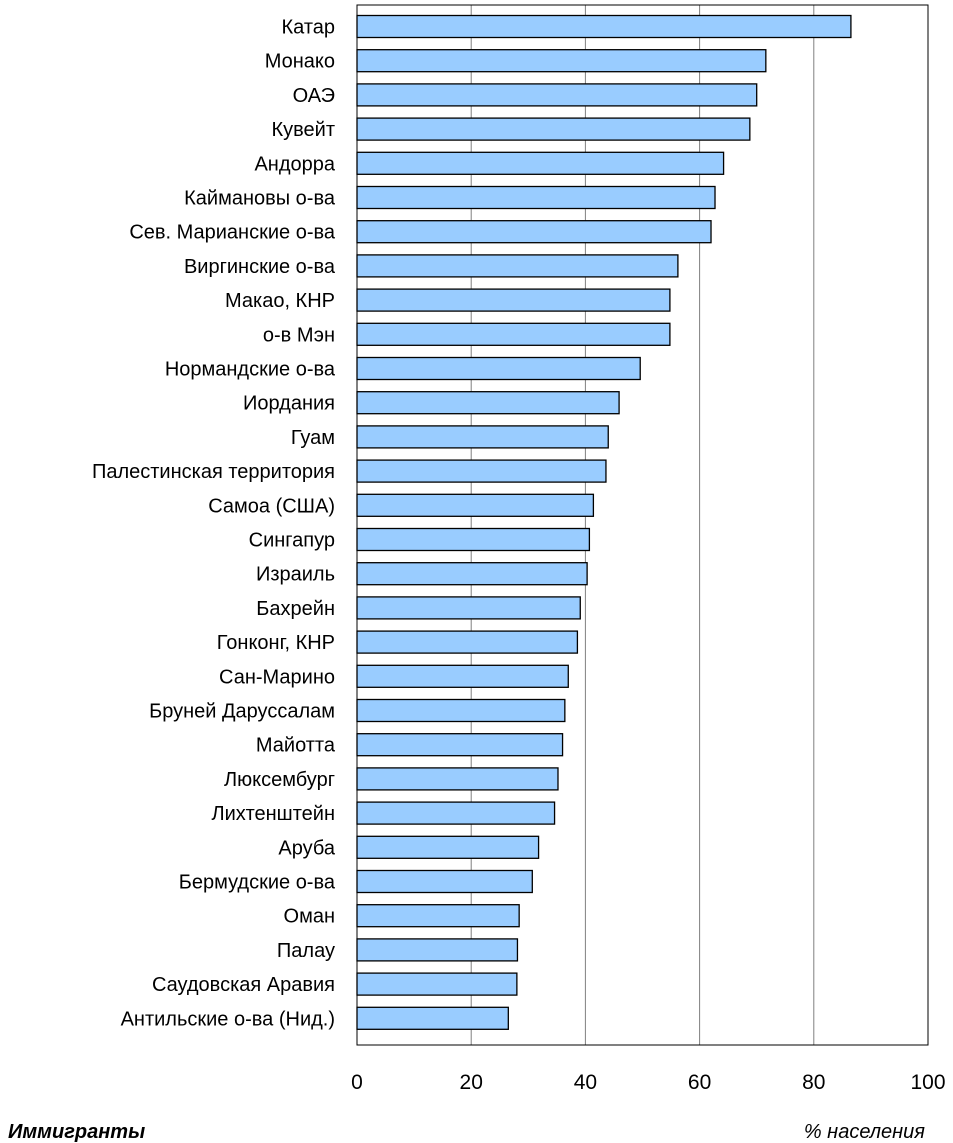  Describe the element at coordinates (585, 1082) in the screenshot. I see `x-tick-label: 40` at that location.